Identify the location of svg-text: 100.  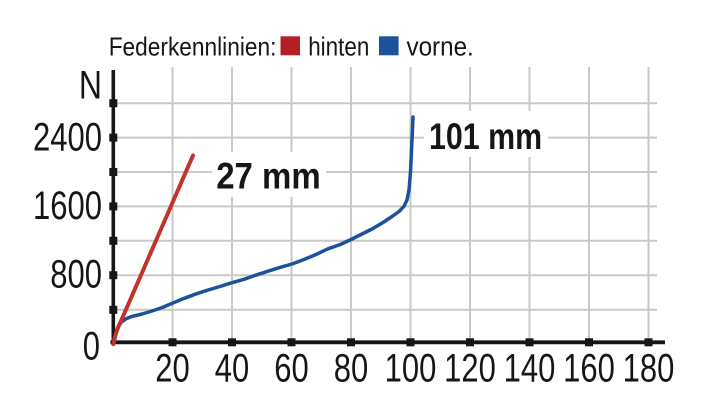
(411, 368).